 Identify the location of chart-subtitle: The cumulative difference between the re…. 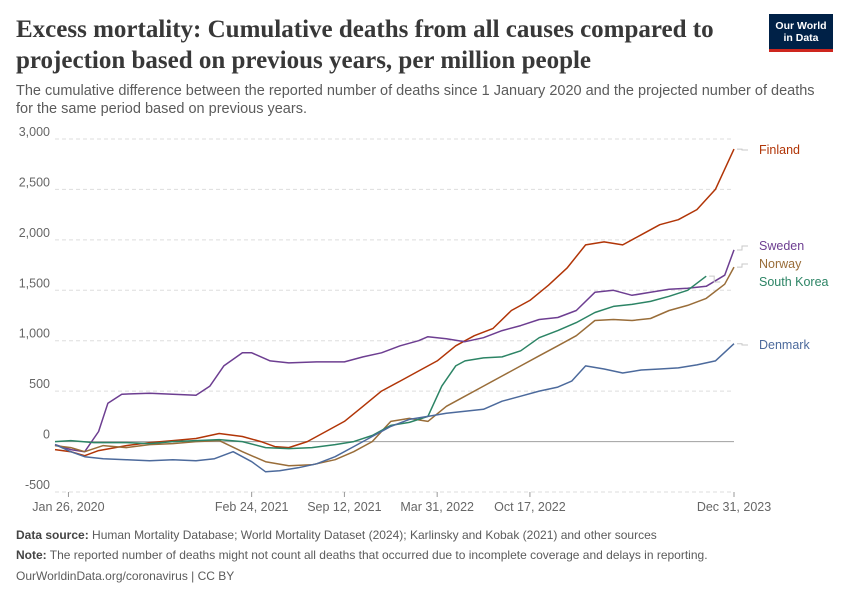
(415, 100).